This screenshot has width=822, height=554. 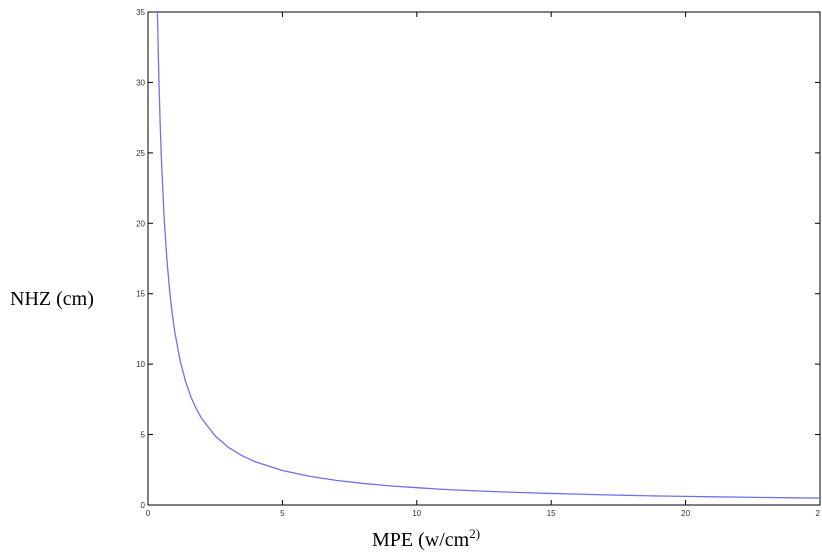 I want to click on x-tick-label: 10, so click(x=416, y=513).